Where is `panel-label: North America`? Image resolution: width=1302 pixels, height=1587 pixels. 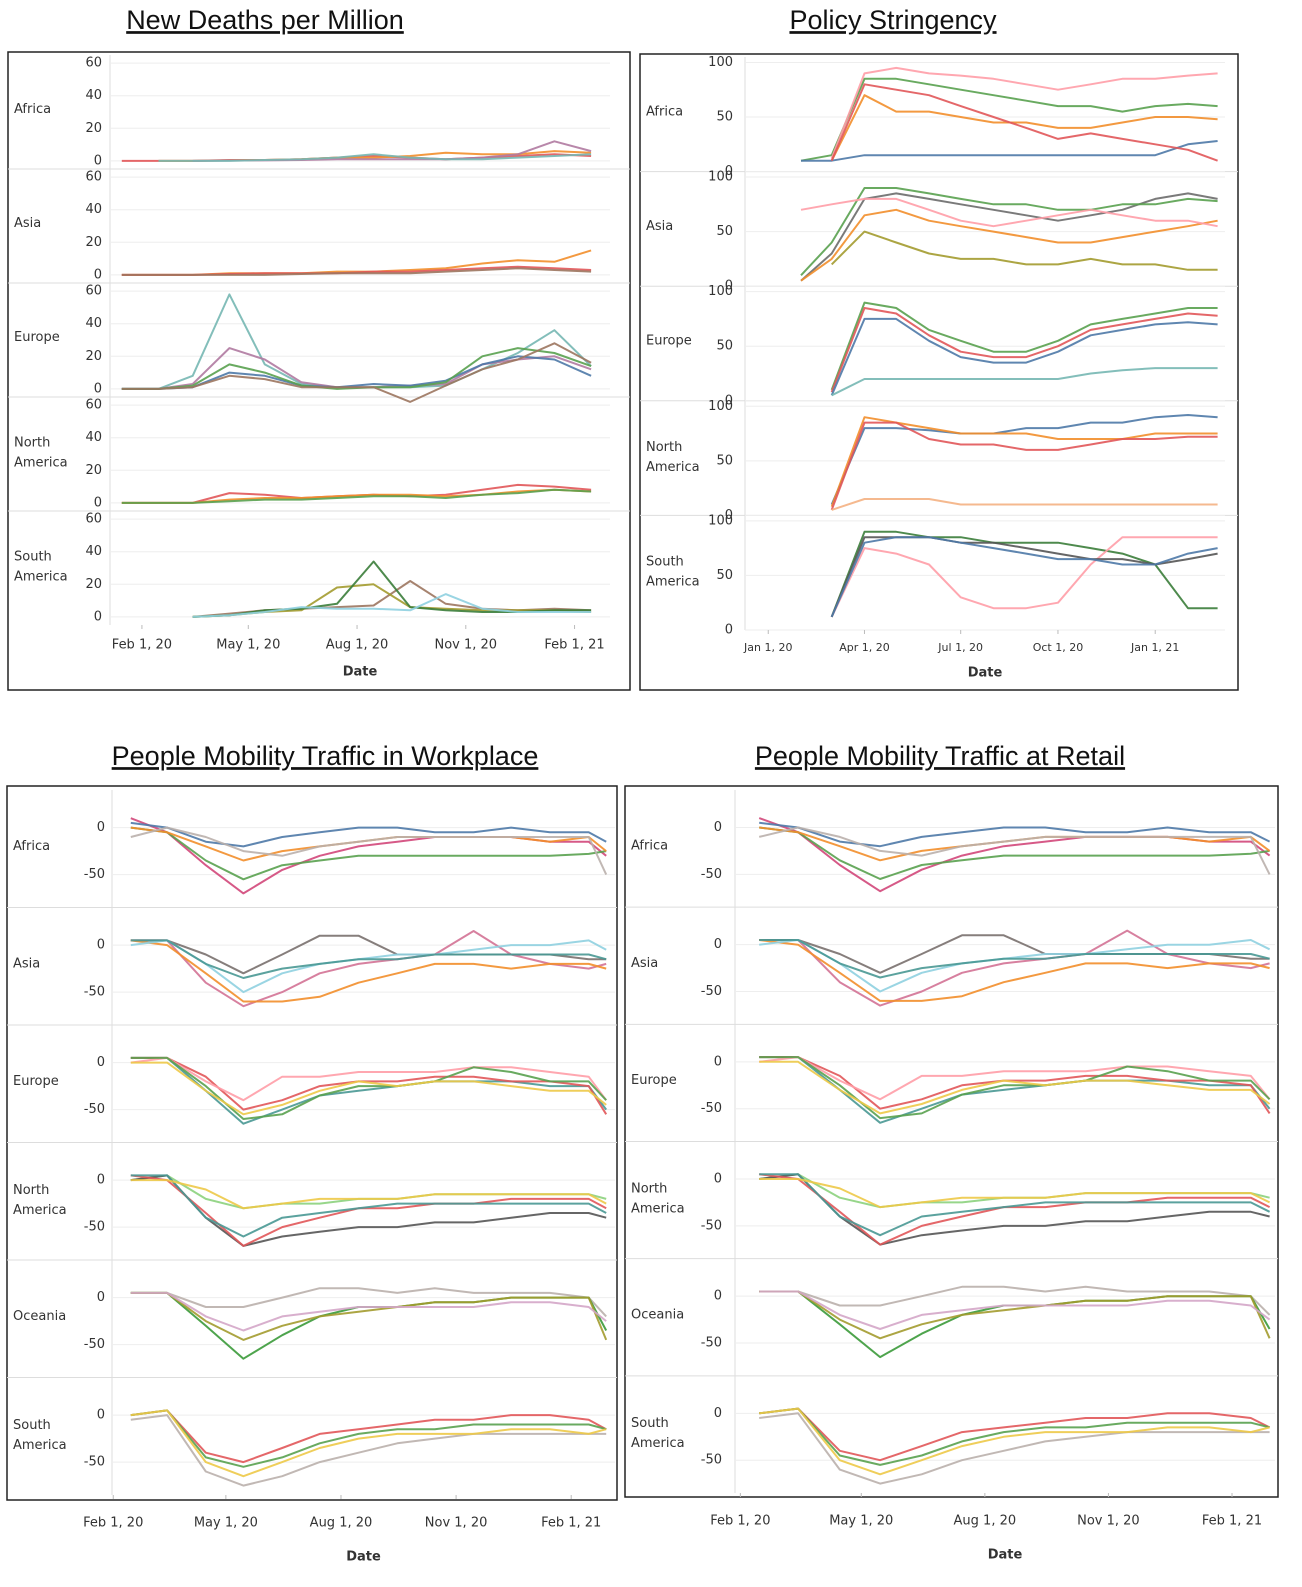
panel-label: North America is located at coordinates (40, 1199).